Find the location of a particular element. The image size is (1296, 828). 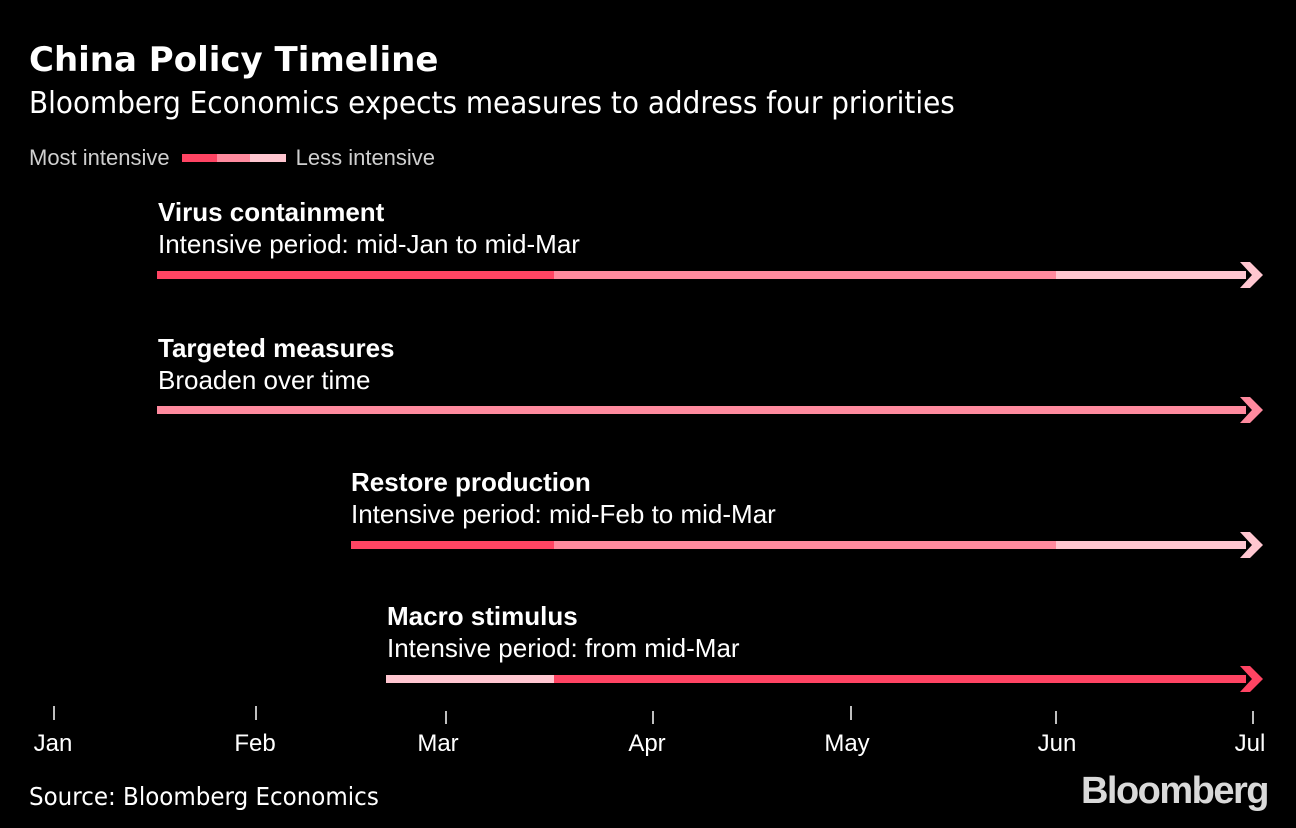

x-tick-may: May is located at coordinates (847, 743).